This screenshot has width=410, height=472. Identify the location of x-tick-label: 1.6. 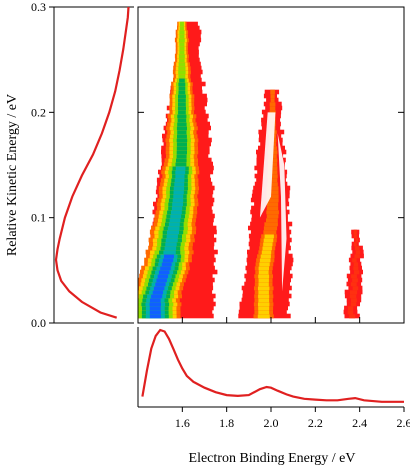
(182, 423).